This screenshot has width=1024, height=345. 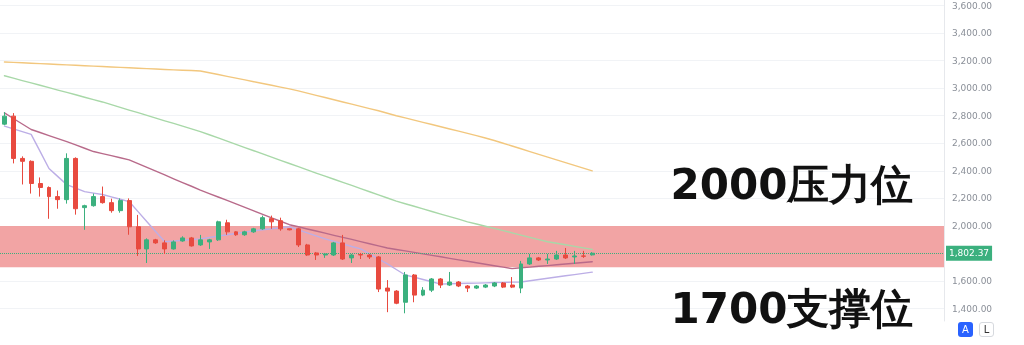 What do you see at coordinates (972, 308) in the screenshot?
I see `y-tick-label: 1,400.00` at bounding box center [972, 308].